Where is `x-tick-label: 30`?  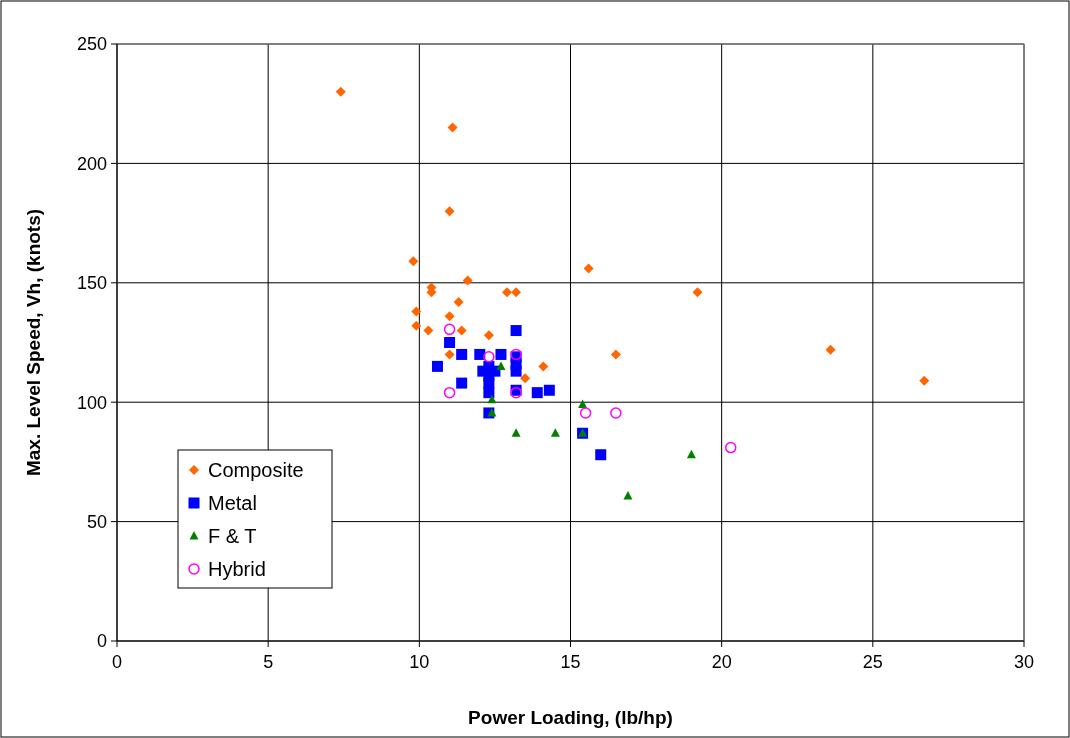
x-tick-label: 30 is located at coordinates (1024, 662).